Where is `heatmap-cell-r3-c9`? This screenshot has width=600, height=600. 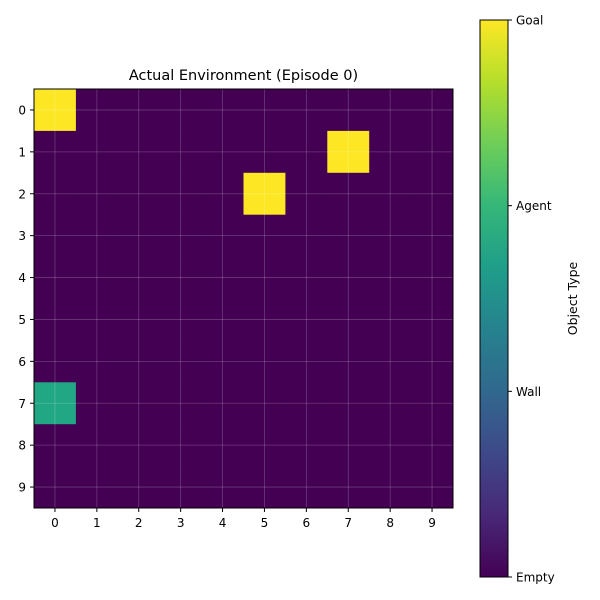
heatmap-cell-r3-c9 is located at coordinates (432, 236).